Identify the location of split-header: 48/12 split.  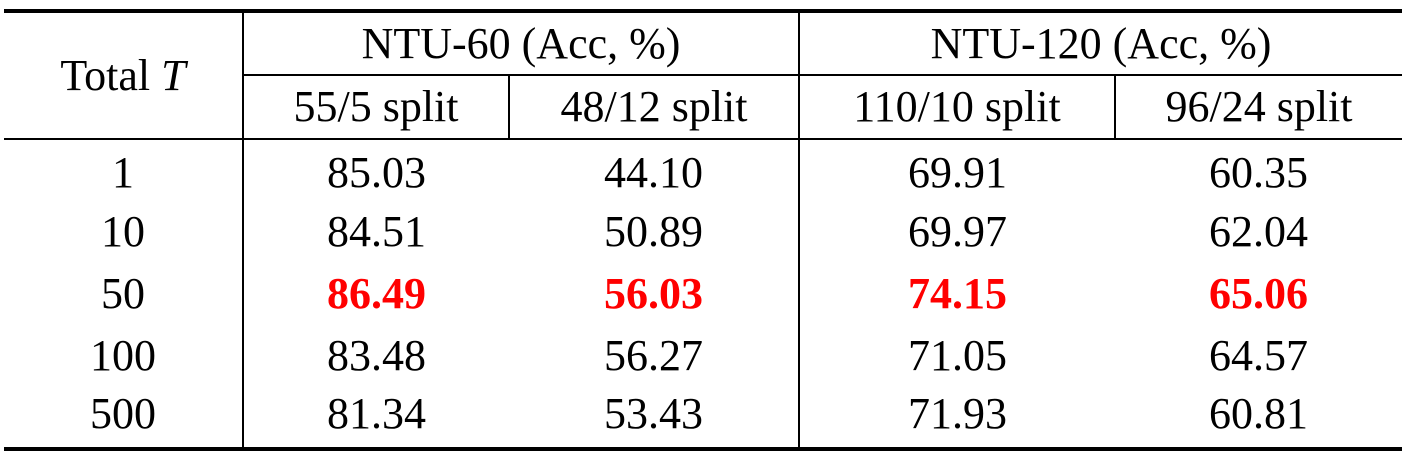
(654, 107).